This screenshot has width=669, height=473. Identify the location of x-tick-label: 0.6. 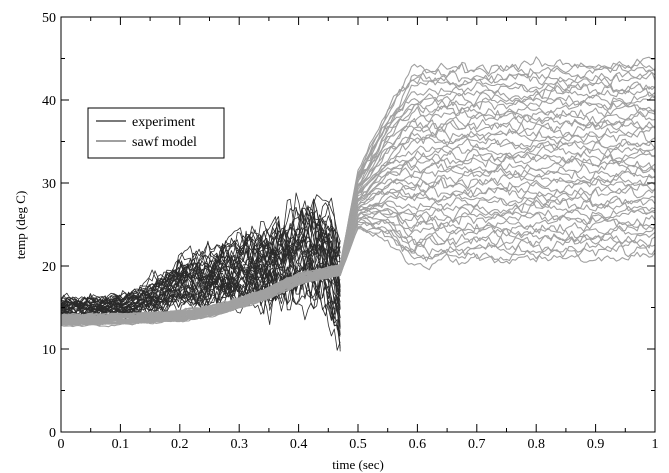
(418, 444).